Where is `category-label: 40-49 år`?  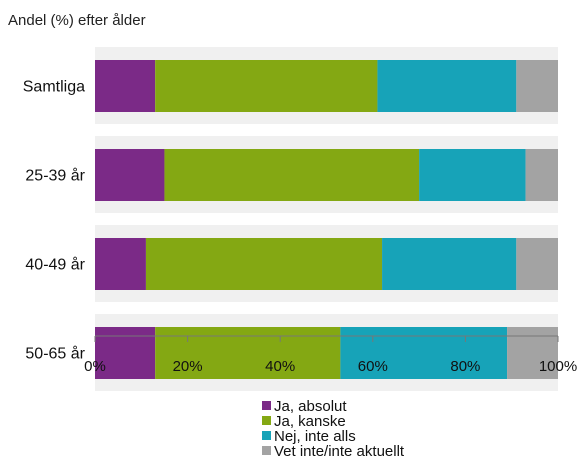
category-label: 40-49 år is located at coordinates (55, 265).